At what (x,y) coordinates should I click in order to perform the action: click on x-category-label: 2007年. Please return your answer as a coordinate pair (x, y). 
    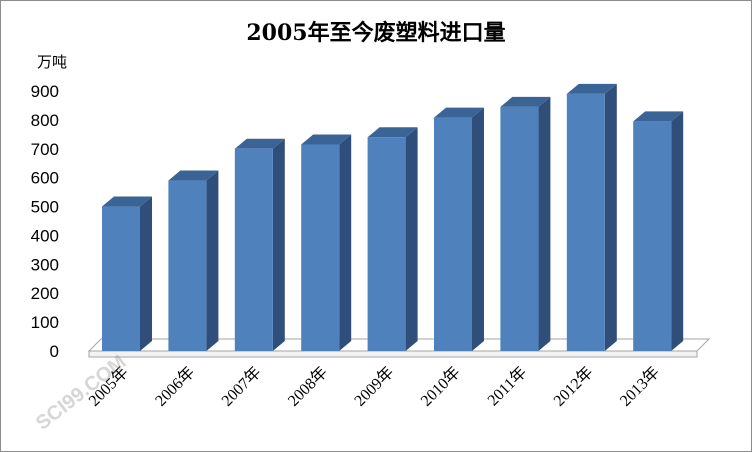
    Looking at the image, I should click on (241, 386).